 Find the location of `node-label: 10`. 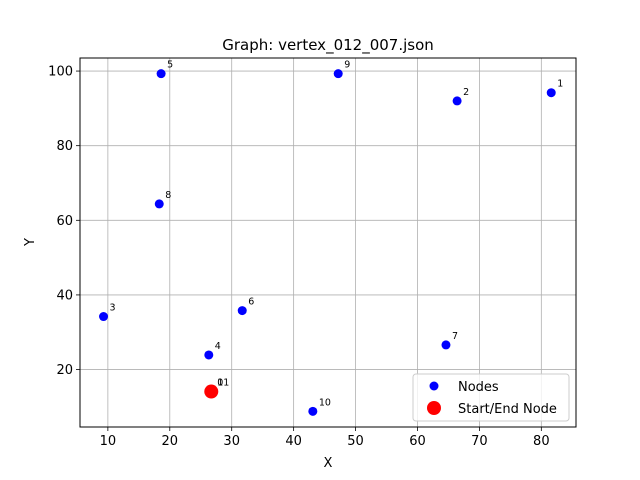

node-label: 10 is located at coordinates (325, 402).